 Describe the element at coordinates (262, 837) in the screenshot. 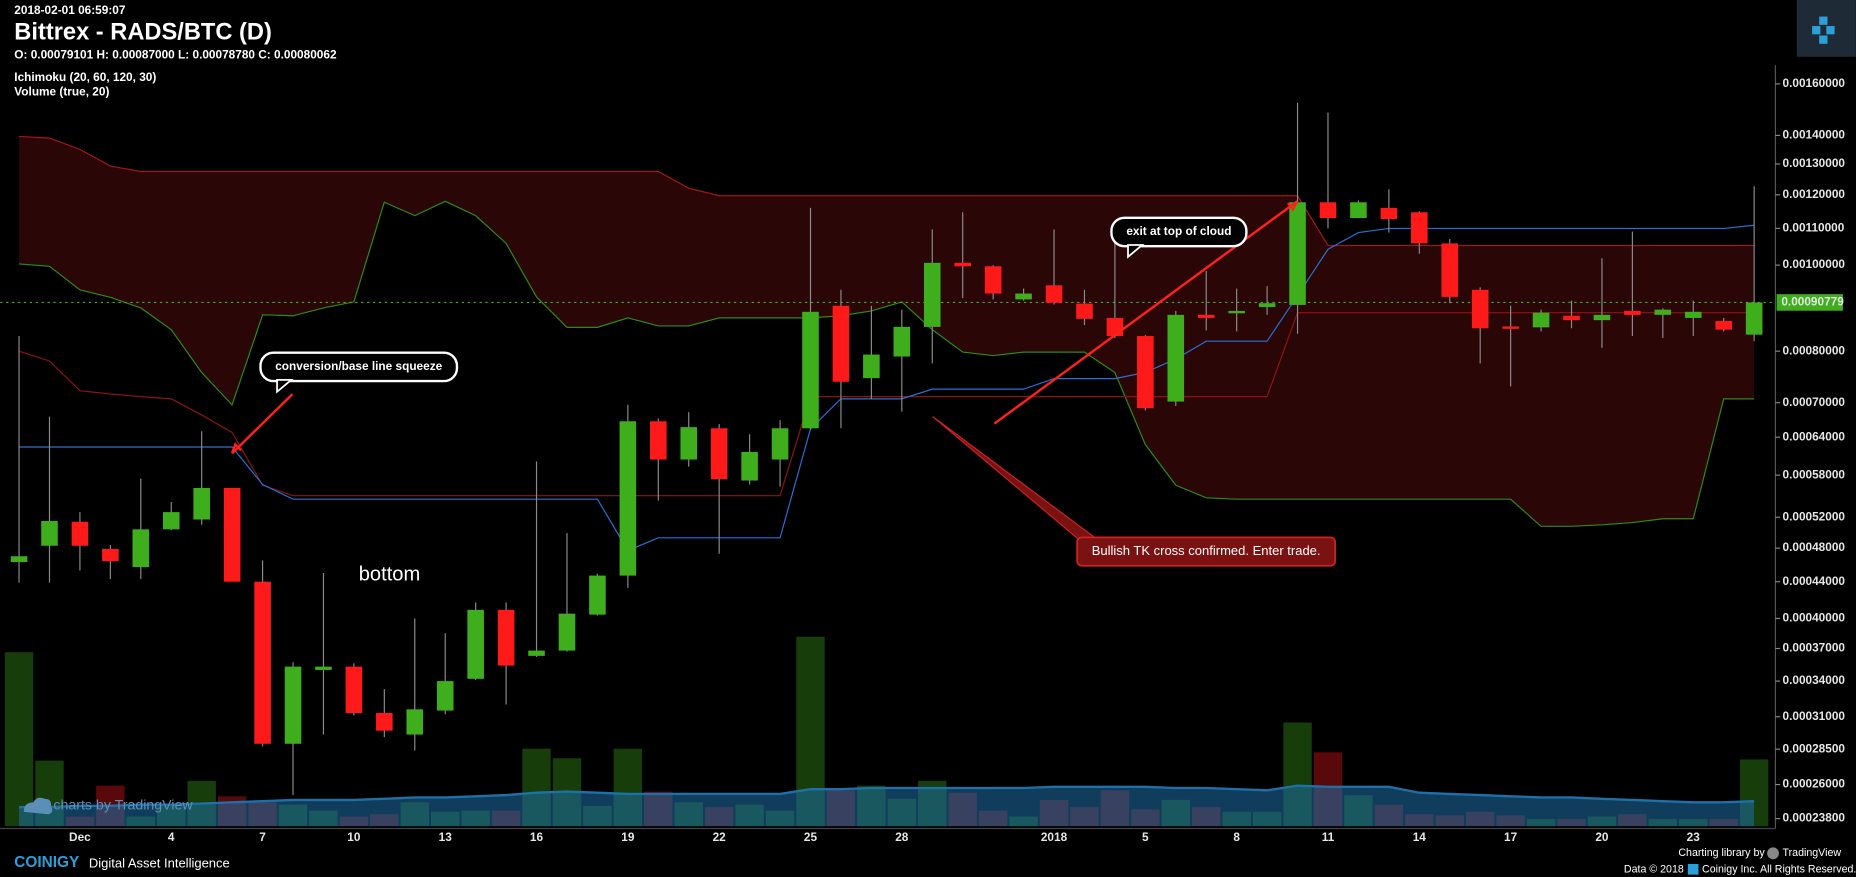

I see `x-tick-label: 7` at that location.